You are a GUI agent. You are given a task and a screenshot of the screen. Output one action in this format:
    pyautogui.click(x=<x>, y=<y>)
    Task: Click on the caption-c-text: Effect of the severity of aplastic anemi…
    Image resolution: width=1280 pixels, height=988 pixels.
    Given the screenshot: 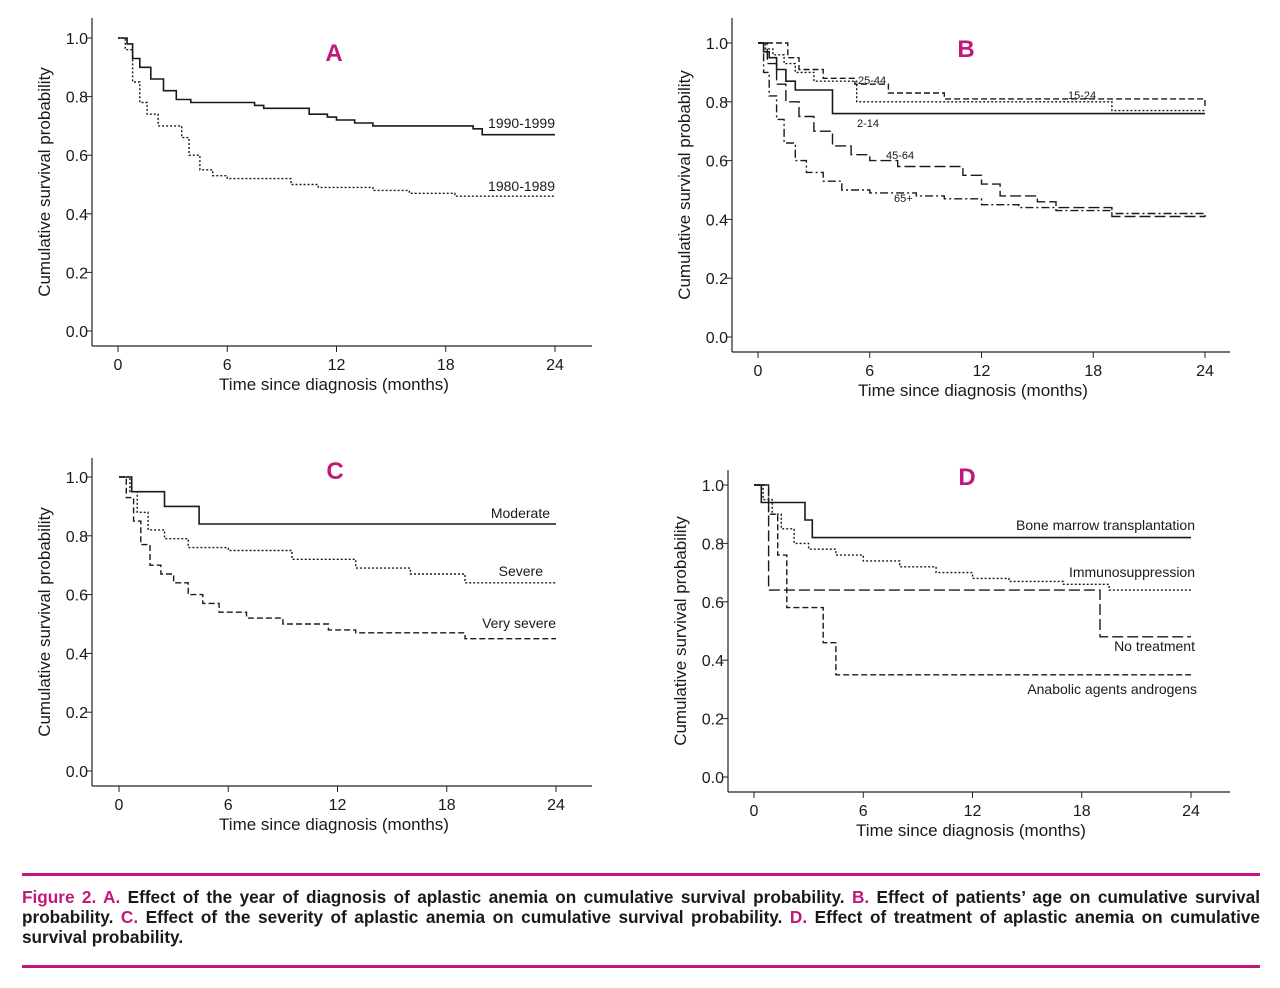 What is the action you would take?
    pyautogui.click(x=464, y=917)
    